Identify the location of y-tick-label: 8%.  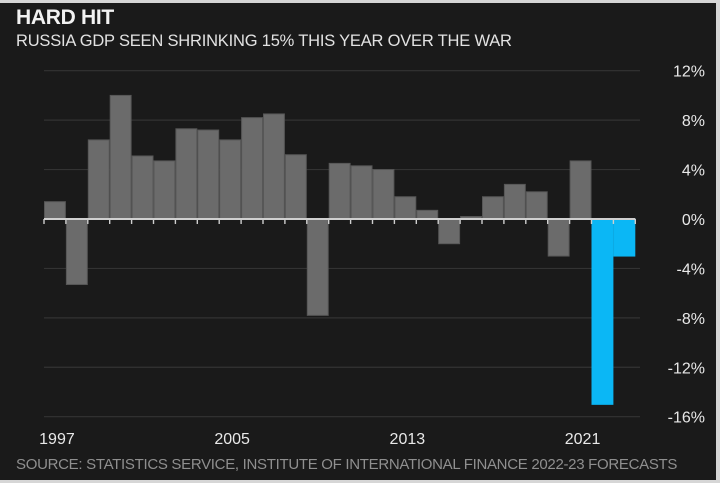
(693, 121).